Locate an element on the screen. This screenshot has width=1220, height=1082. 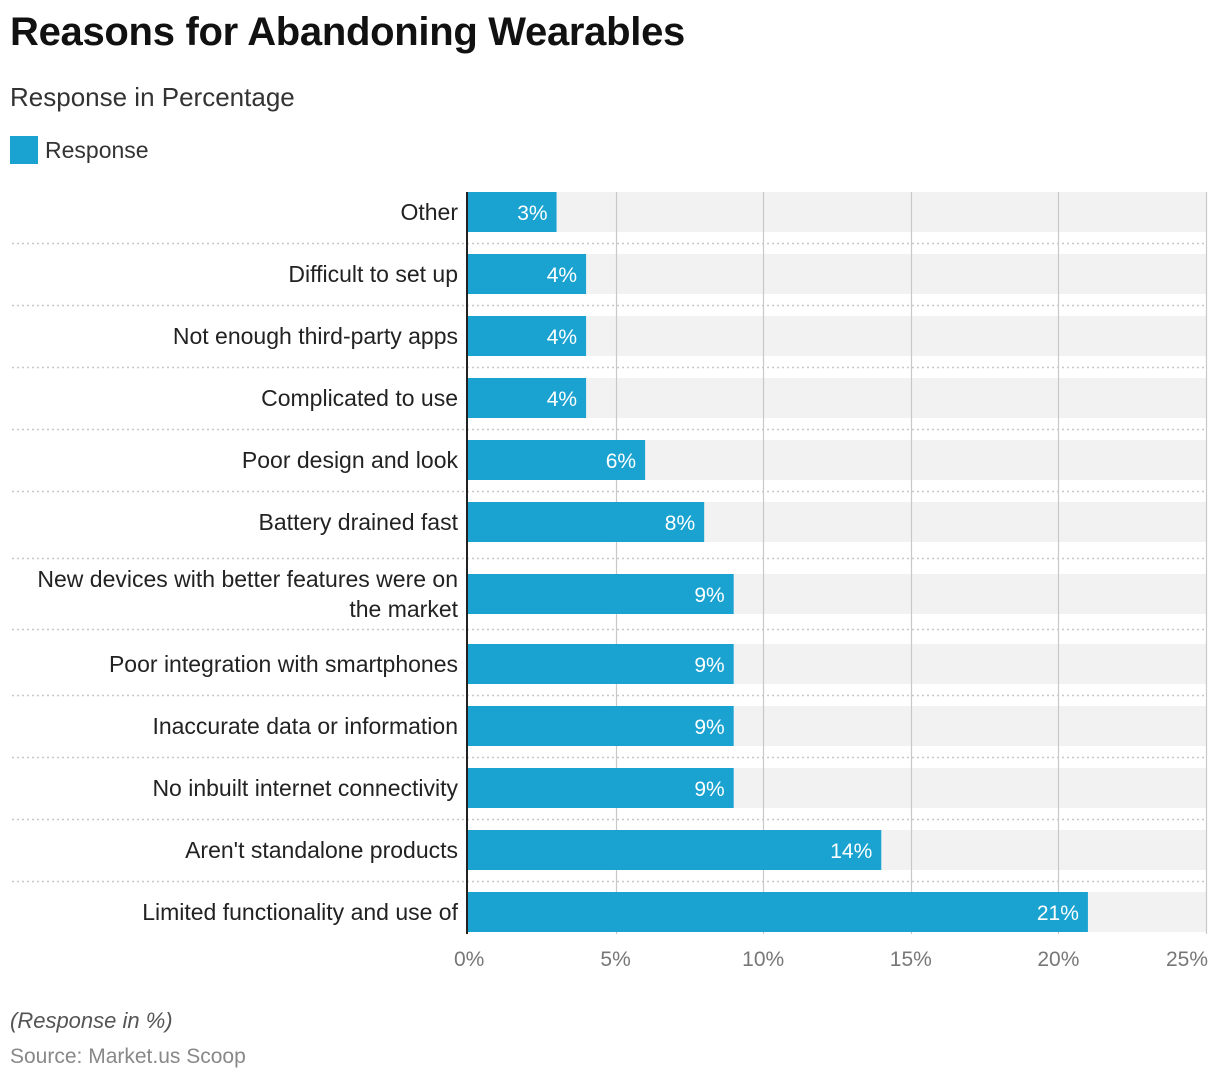
category-label: Poor integration with smartphones is located at coordinates (283, 664).